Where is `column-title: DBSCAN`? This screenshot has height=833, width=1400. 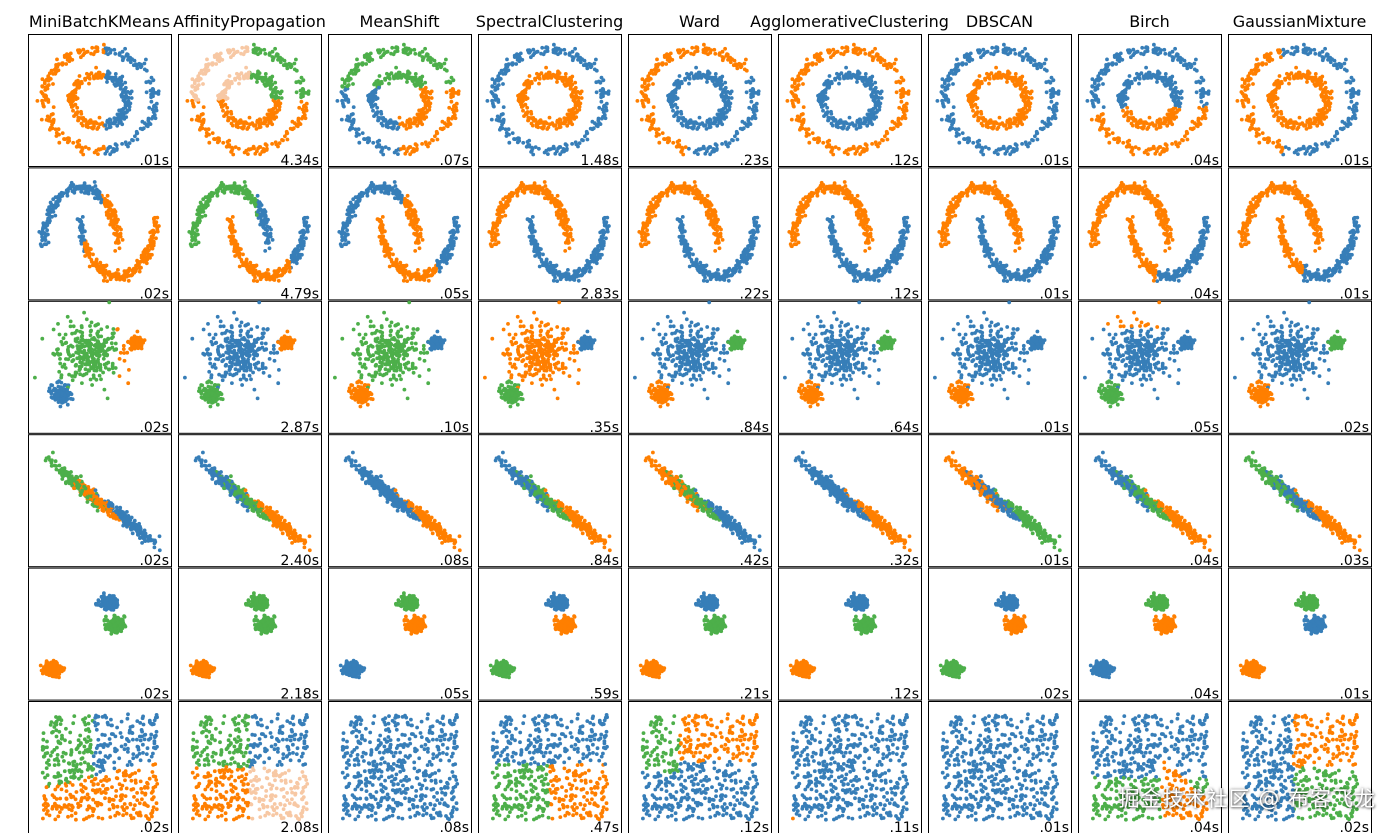 column-title: DBSCAN is located at coordinates (999, 21).